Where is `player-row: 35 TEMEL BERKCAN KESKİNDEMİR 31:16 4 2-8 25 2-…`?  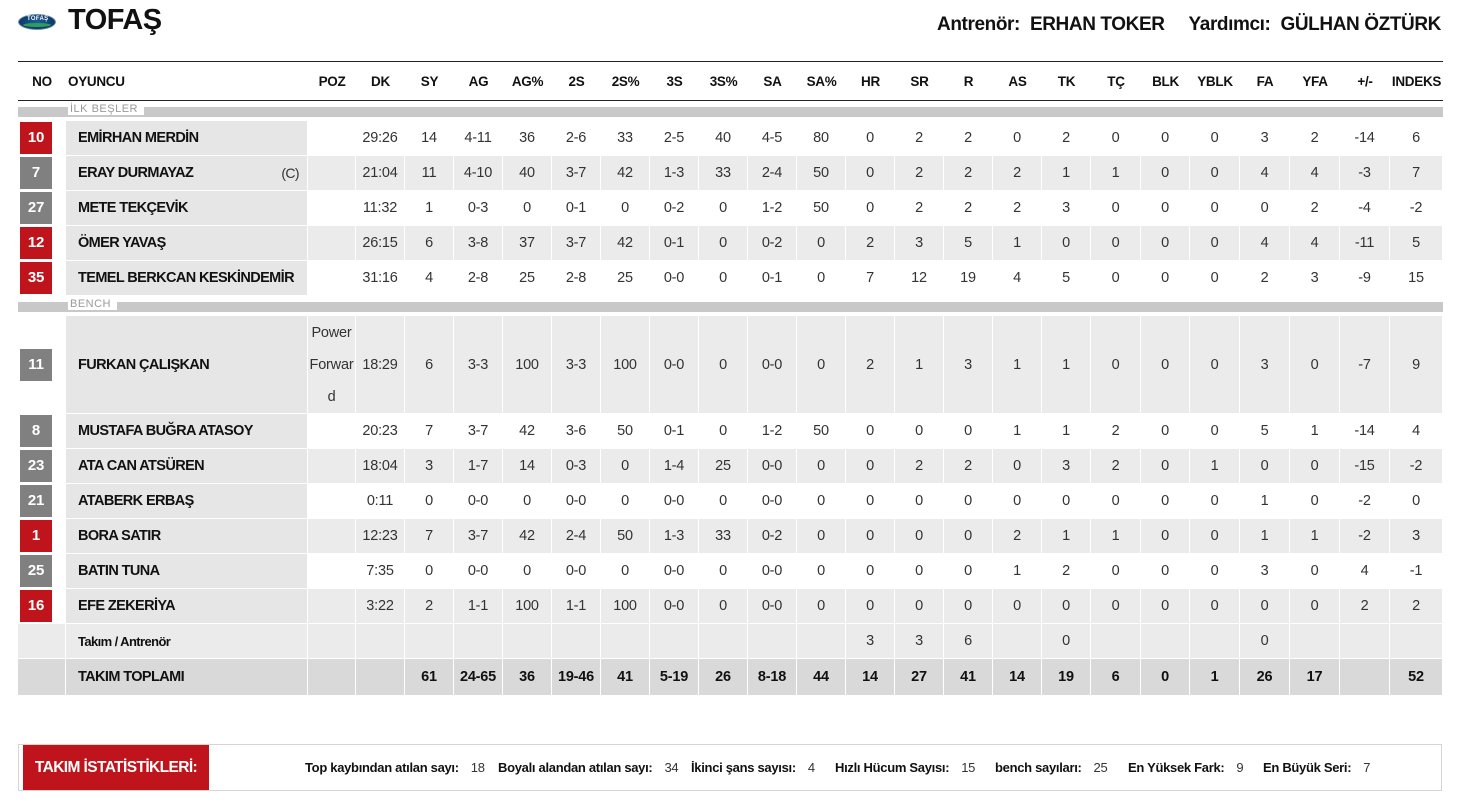
player-row: 35 TEMEL BERKCAN KESKİNDEMİR 31:16 4 2-8 25 2-… is located at coordinates (730, 278).